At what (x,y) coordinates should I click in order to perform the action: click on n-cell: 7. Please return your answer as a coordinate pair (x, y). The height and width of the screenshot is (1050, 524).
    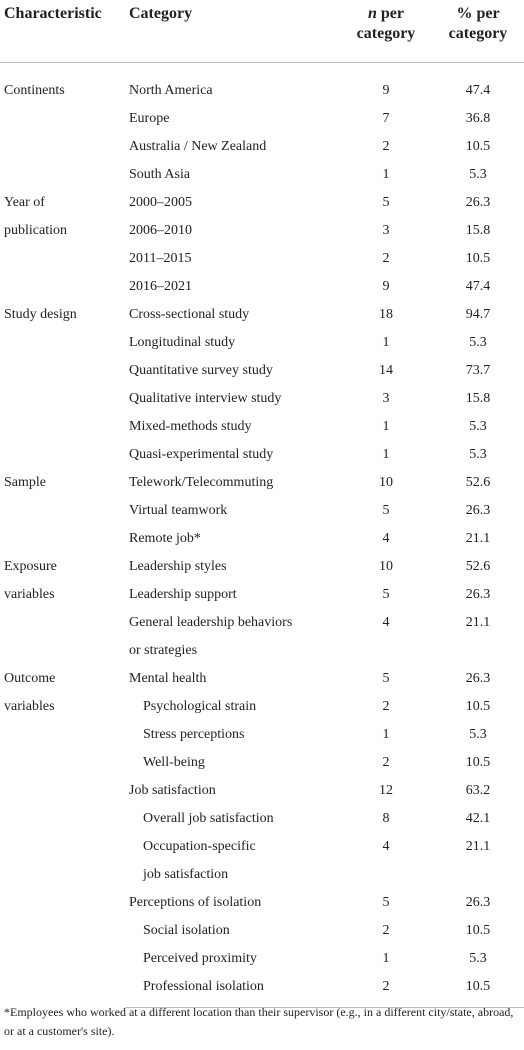
    Looking at the image, I should click on (386, 118).